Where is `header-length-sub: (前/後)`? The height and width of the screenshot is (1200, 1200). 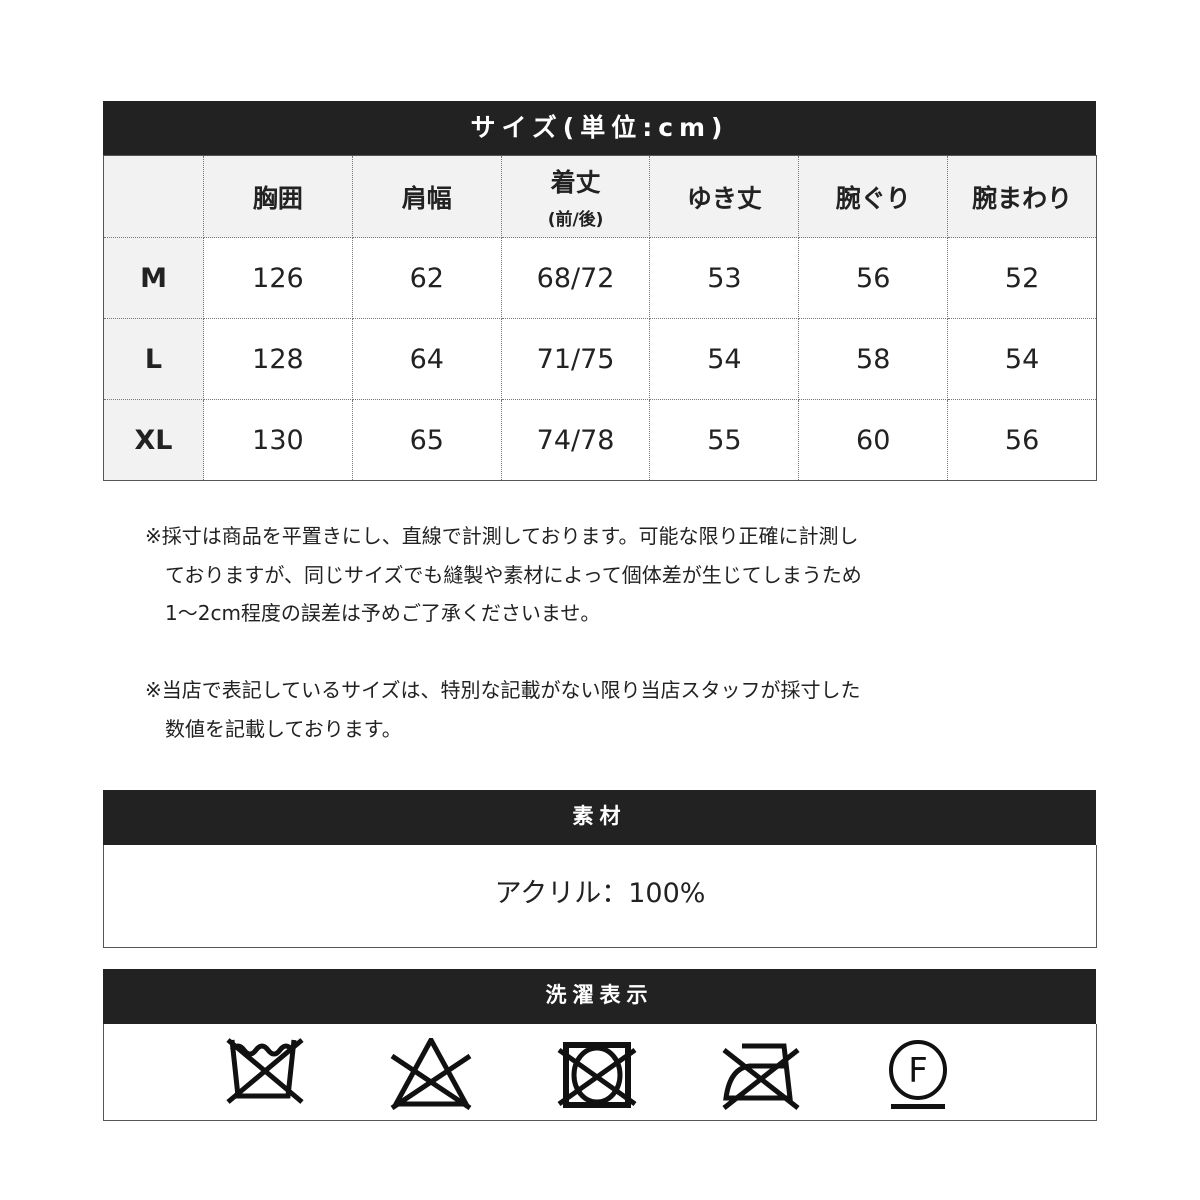 header-length-sub: (前/後) is located at coordinates (575, 220).